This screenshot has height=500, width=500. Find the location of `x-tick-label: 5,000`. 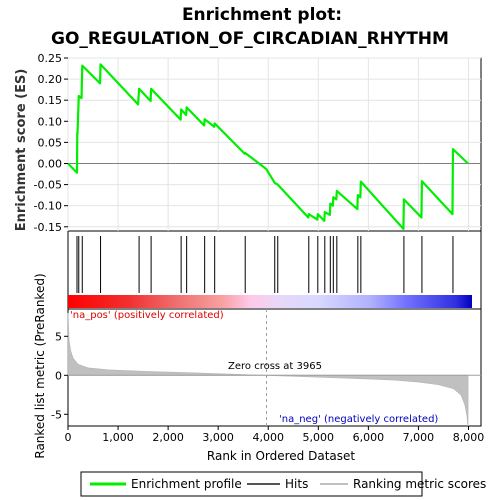

x-tick-label: 5,000 is located at coordinates (319, 437).